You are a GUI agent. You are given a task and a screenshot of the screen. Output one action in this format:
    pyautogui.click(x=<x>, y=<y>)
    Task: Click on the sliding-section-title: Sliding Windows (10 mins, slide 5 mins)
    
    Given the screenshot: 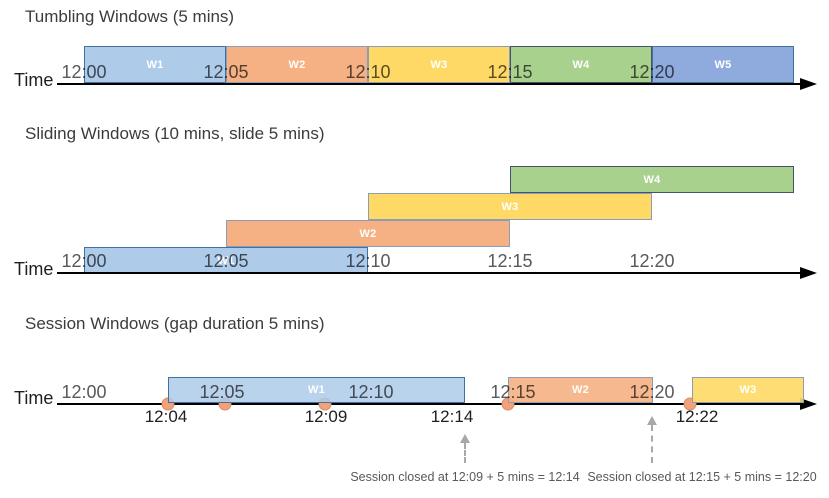 What is the action you would take?
    pyautogui.click(x=175, y=133)
    